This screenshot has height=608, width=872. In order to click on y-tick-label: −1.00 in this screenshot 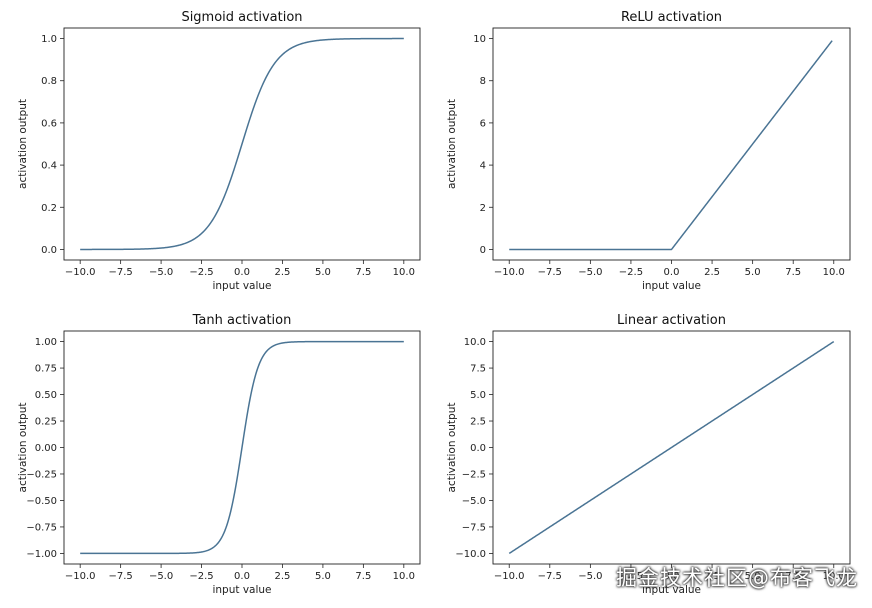, I will do `click(41, 554)`.